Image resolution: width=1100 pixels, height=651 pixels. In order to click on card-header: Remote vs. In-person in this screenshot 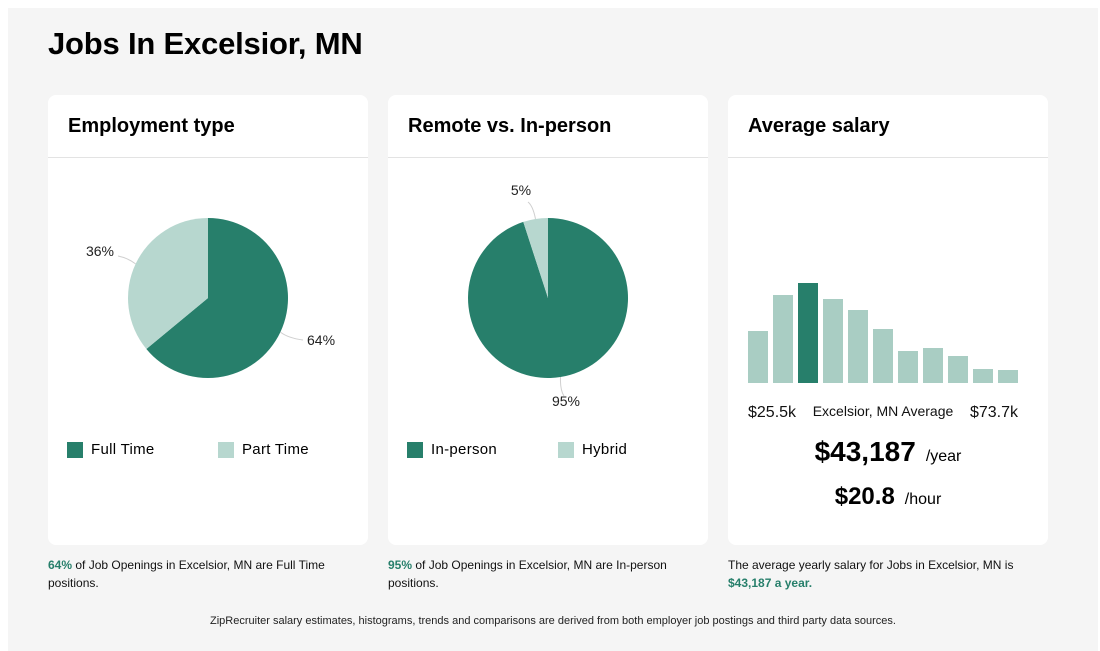, I will do `click(548, 126)`.